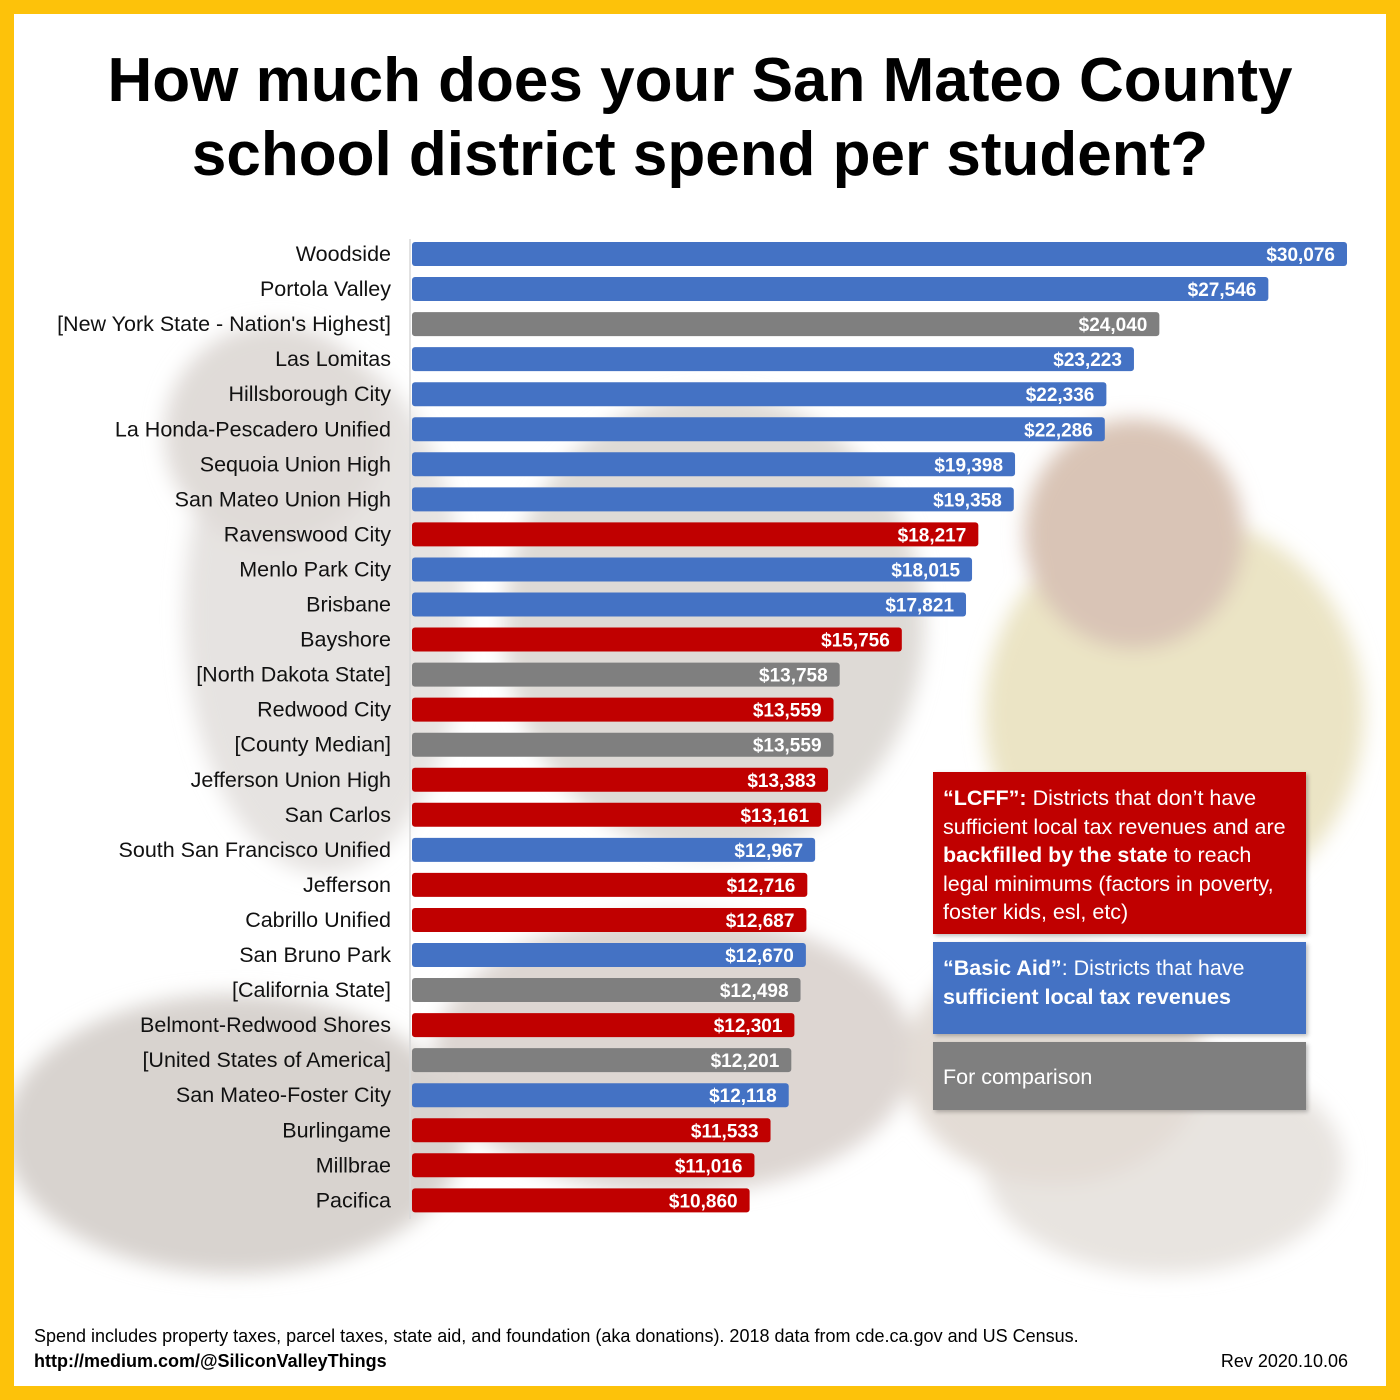 This screenshot has height=1400, width=1400. I want to click on category-label-14: [County Median], so click(312, 745).